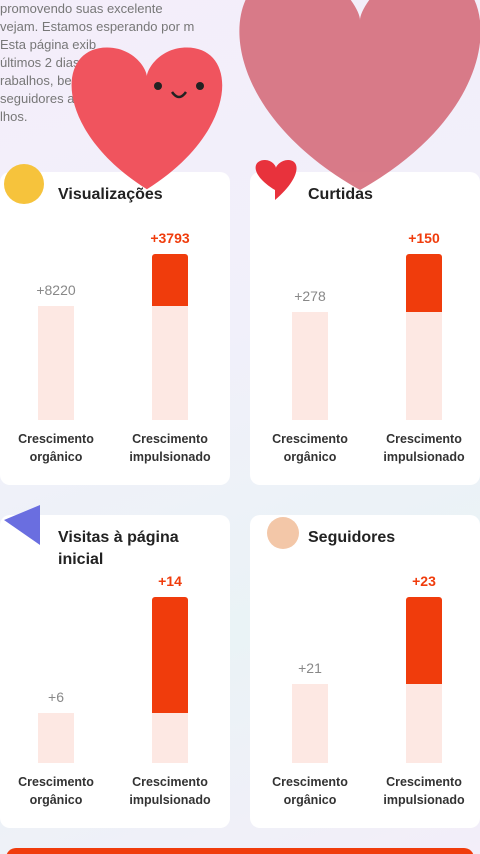  I want to click on organic-value-label: +6, so click(56, 697).